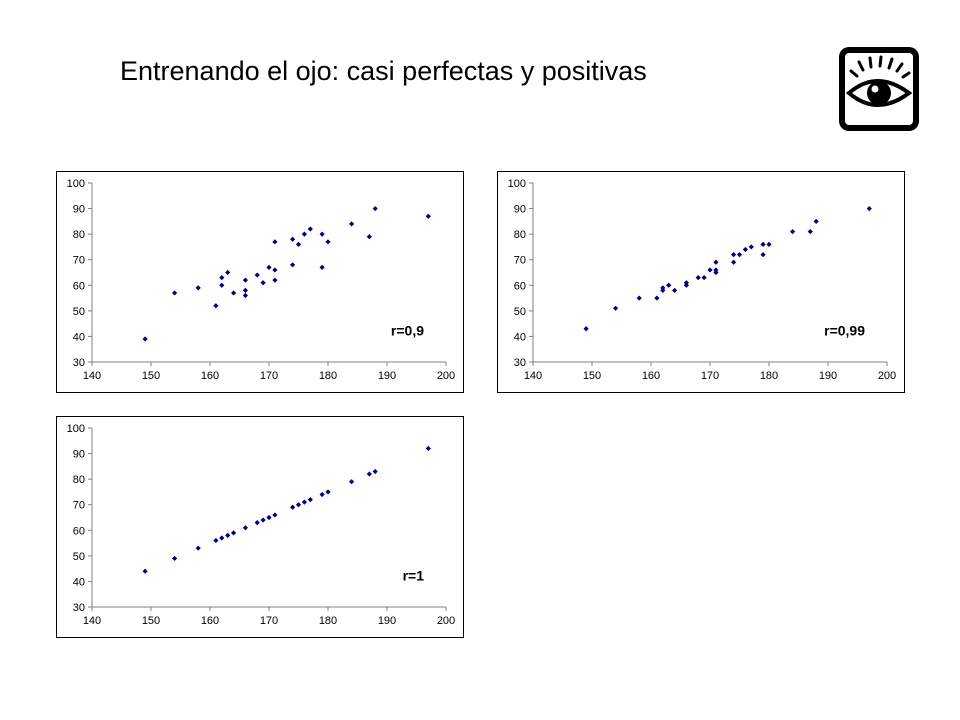 The height and width of the screenshot is (720, 960). I want to click on correlation-label: r=0,99, so click(844, 330).